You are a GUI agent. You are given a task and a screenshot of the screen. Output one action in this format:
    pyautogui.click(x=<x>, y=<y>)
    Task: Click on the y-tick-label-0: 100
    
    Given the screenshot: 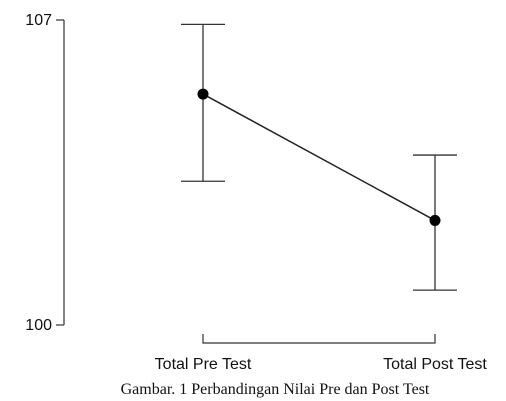 What is the action you would take?
    pyautogui.click(x=38, y=325)
    